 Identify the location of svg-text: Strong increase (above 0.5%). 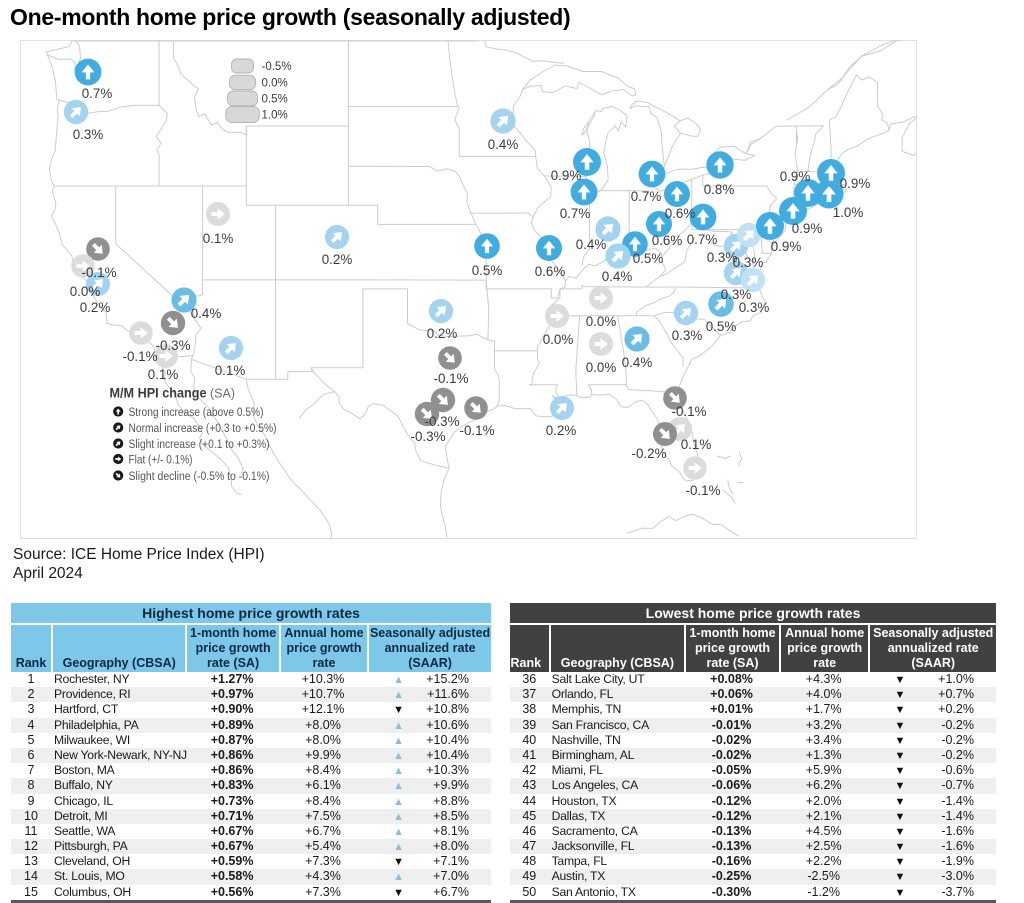
(196, 412).